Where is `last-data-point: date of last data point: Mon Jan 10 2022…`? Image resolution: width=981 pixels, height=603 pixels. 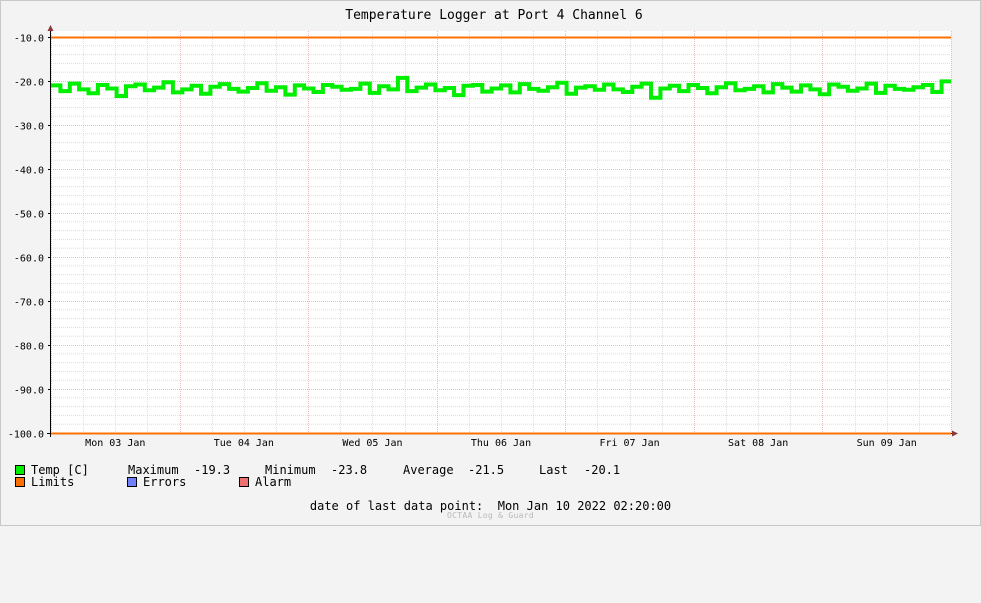 last-data-point: date of last data point: Mon Jan 10 2022… is located at coordinates (490, 506).